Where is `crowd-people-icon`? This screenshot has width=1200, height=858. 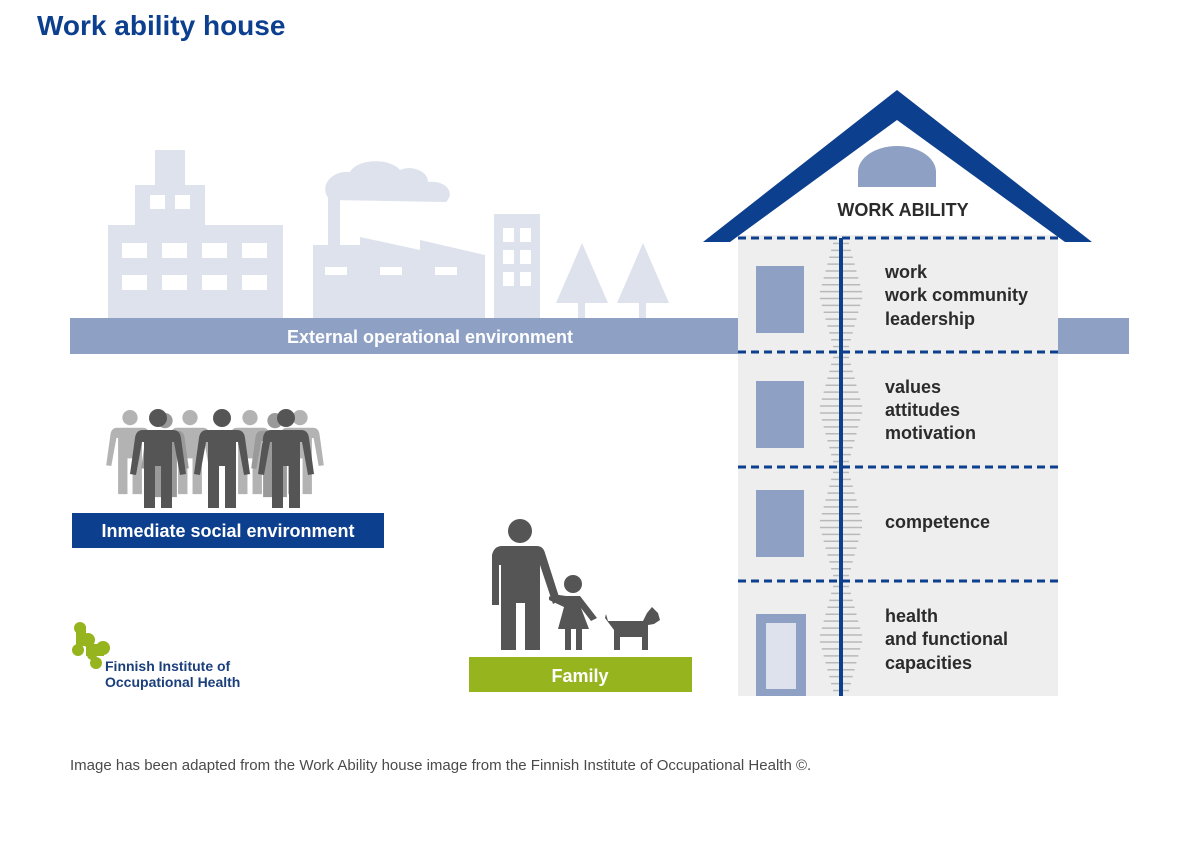
crowd-people-icon is located at coordinates (215, 458).